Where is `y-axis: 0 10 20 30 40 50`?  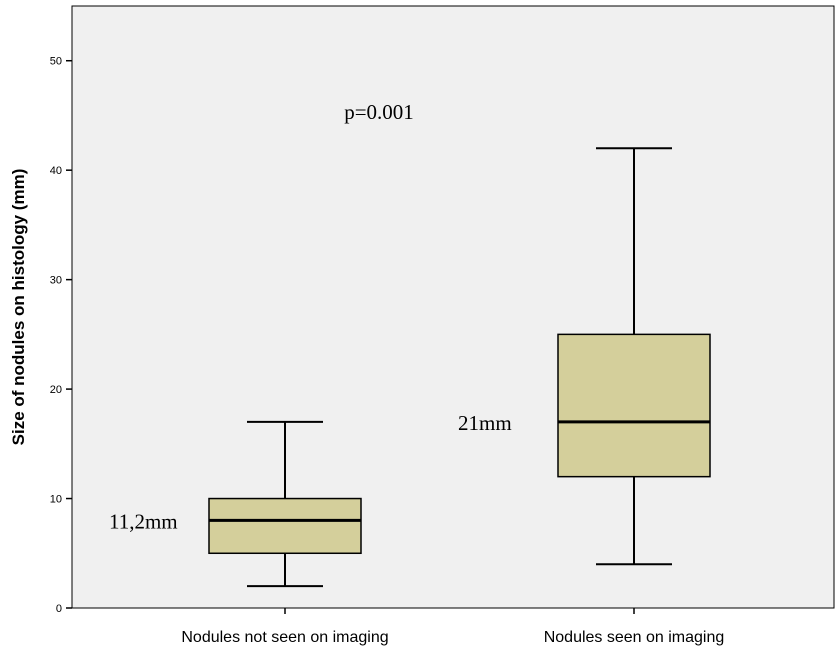 y-axis: 0 10 20 30 40 50 is located at coordinates (61, 335).